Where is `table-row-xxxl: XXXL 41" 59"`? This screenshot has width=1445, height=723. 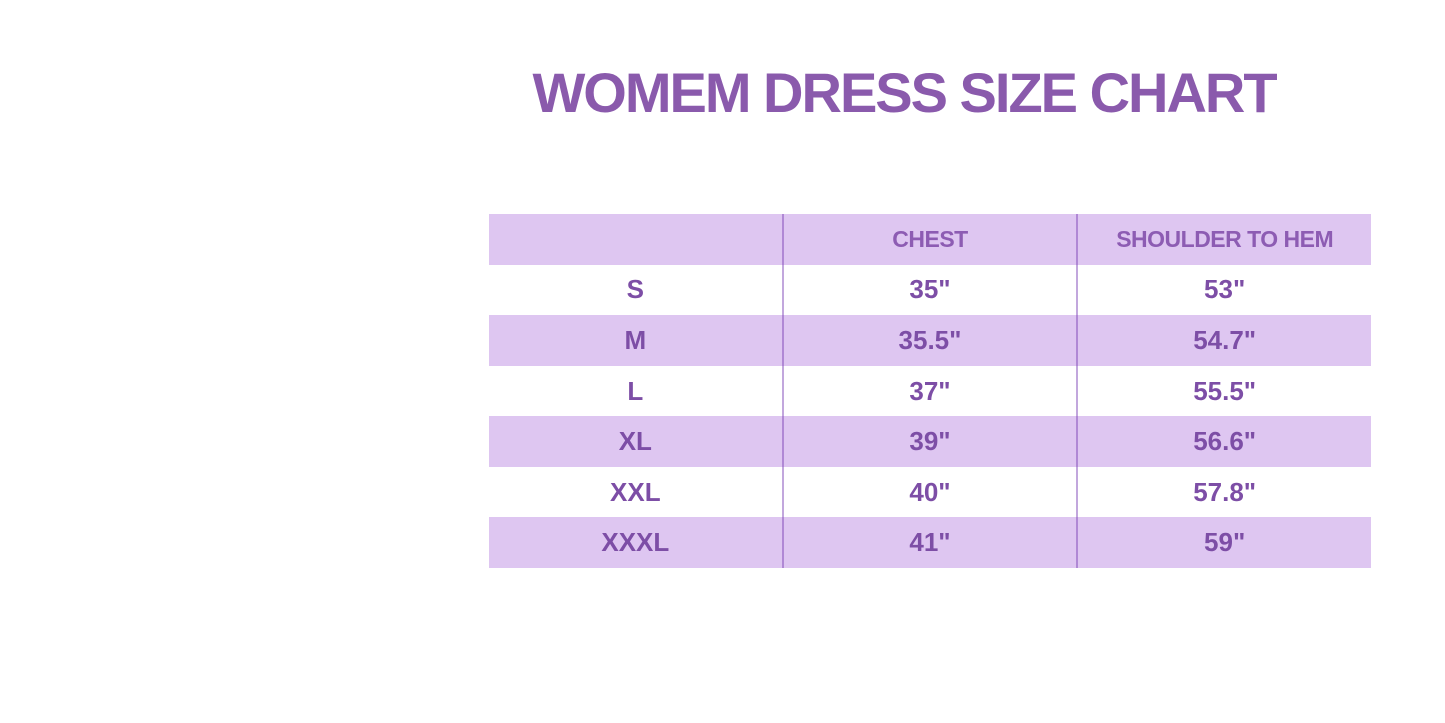 table-row-xxxl: XXXL 41" 59" is located at coordinates (930, 543).